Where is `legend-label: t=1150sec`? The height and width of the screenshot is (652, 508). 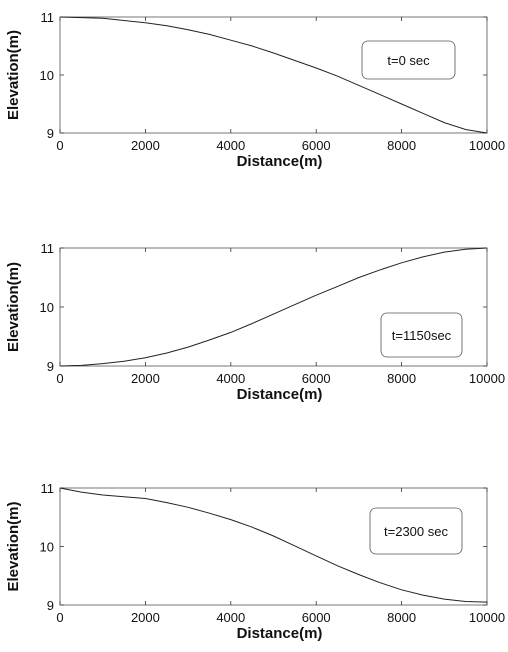 legend-label: t=1150sec is located at coordinates (422, 335).